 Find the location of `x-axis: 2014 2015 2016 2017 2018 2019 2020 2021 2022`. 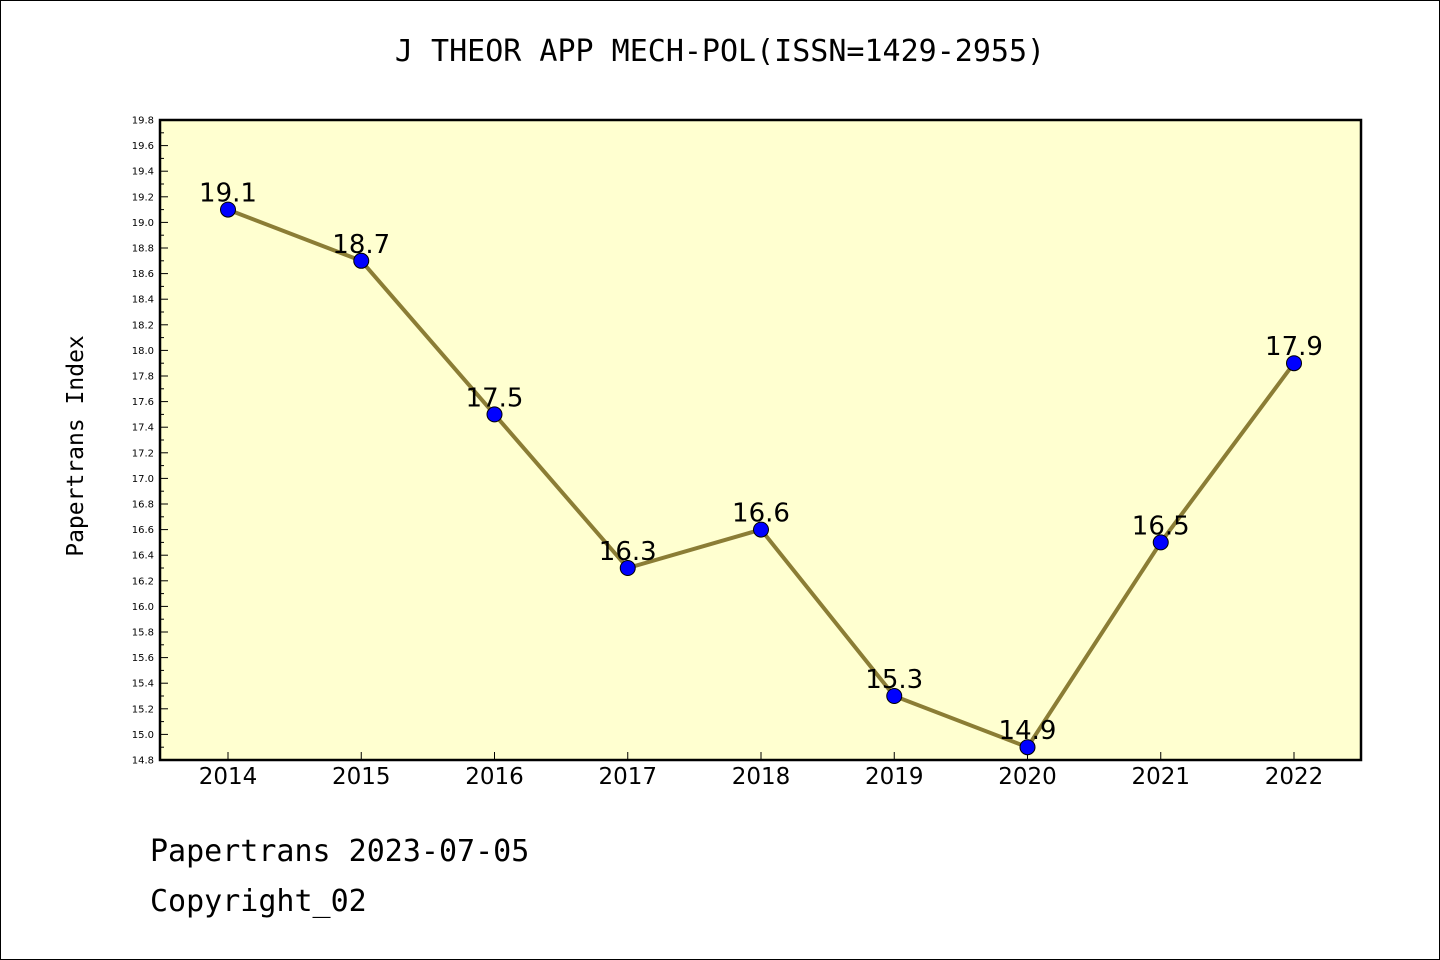

x-axis: 2014 2015 2016 2017 2018 2019 2020 2021 2022 is located at coordinates (761, 771).